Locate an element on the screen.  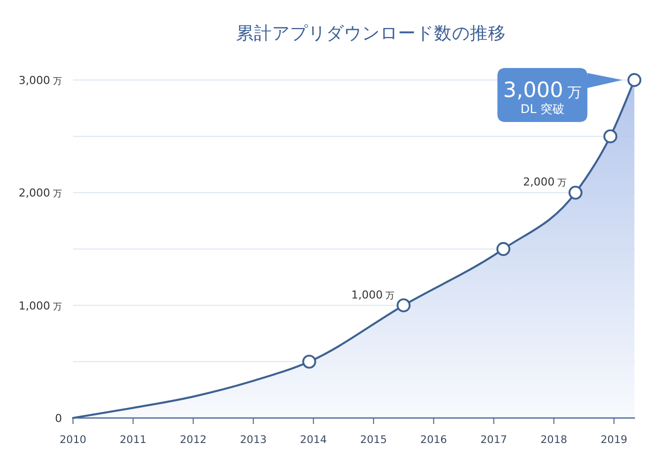
chart-title: 累計アプリダウンロード数の推移 is located at coordinates (371, 33).